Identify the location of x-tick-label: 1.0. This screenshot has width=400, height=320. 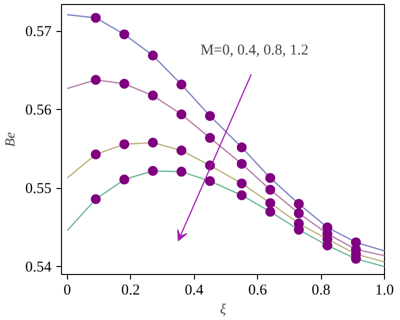
(384, 290).